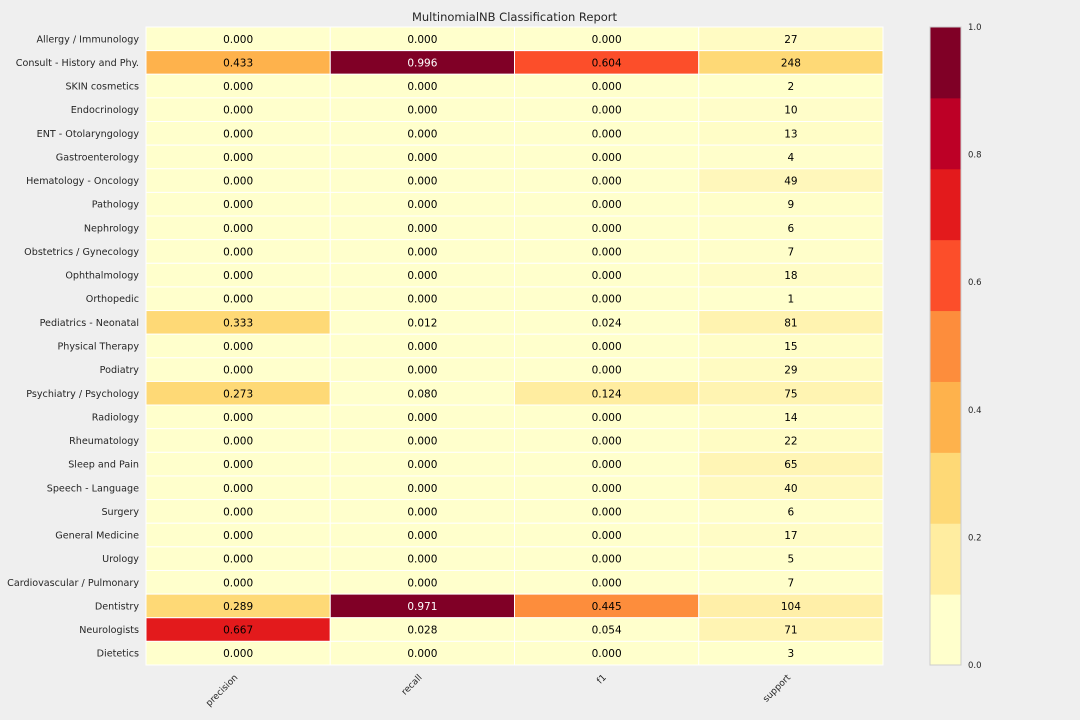 The height and width of the screenshot is (720, 1080). I want to click on row-label: General Medicine, so click(97, 536).